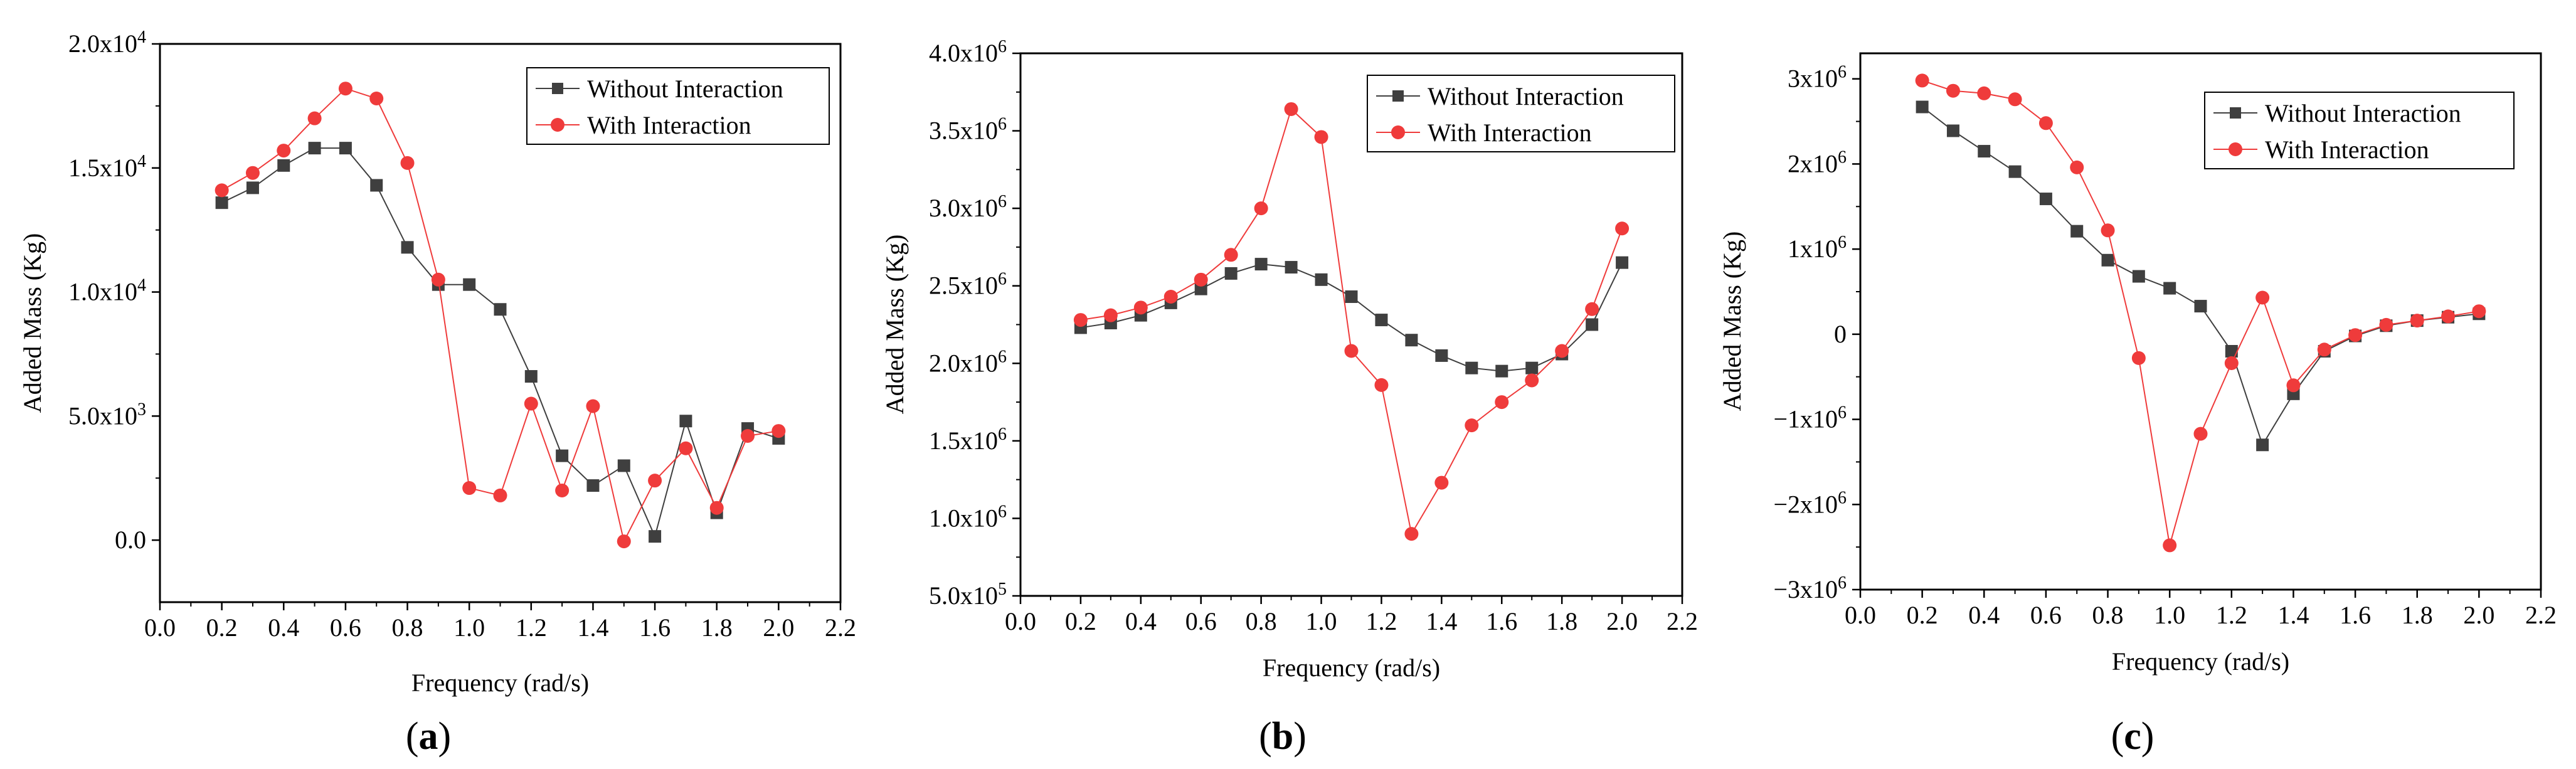 The image size is (2576, 769). What do you see at coordinates (2133, 736) in the screenshot?
I see `panel-label: (c)` at bounding box center [2133, 736].